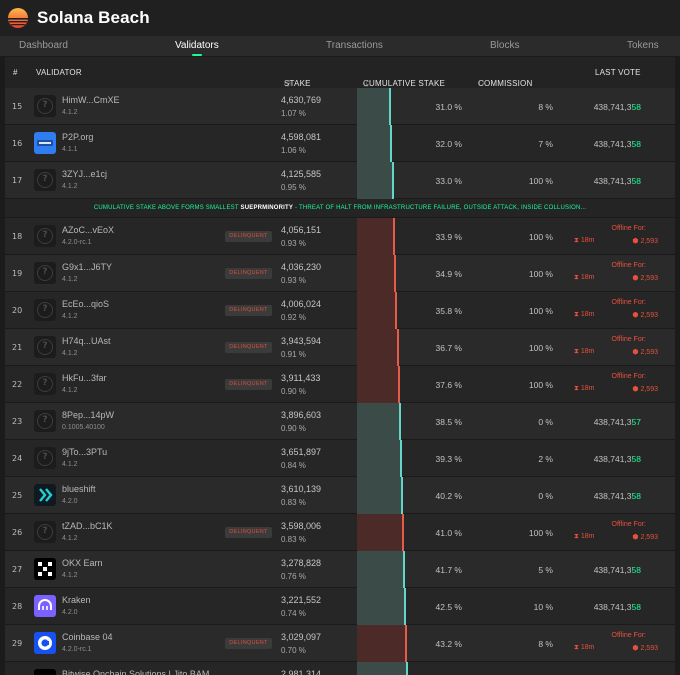  I want to click on okx-logo-icon, so click(45, 569).